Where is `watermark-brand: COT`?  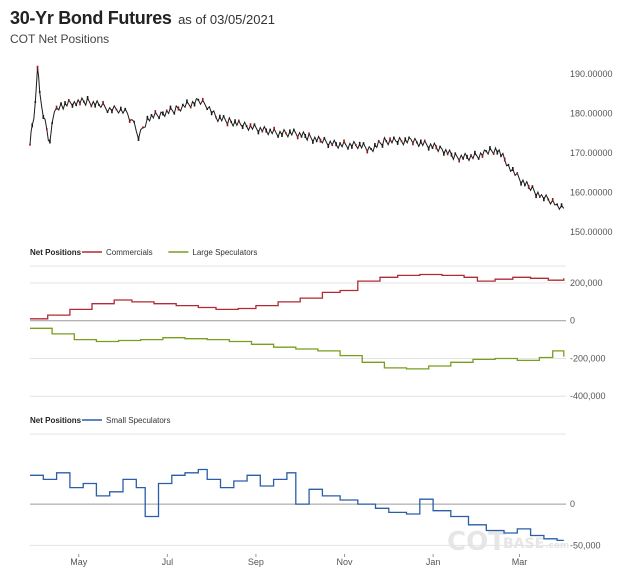 watermark-brand: COT is located at coordinates (476, 542).